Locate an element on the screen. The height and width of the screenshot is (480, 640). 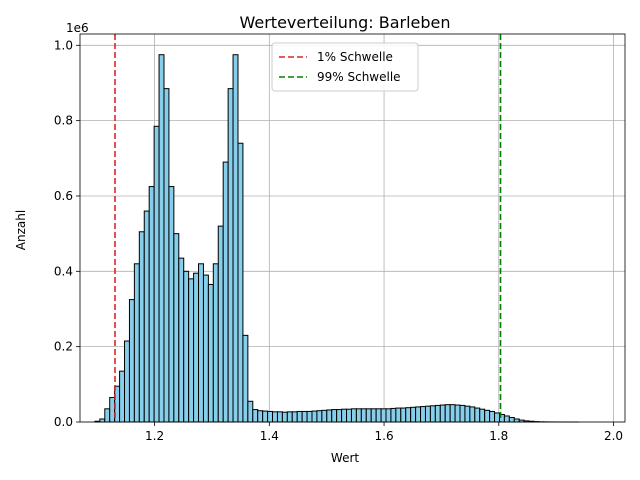
x-tick-label: 1.2 is located at coordinates (154, 436).